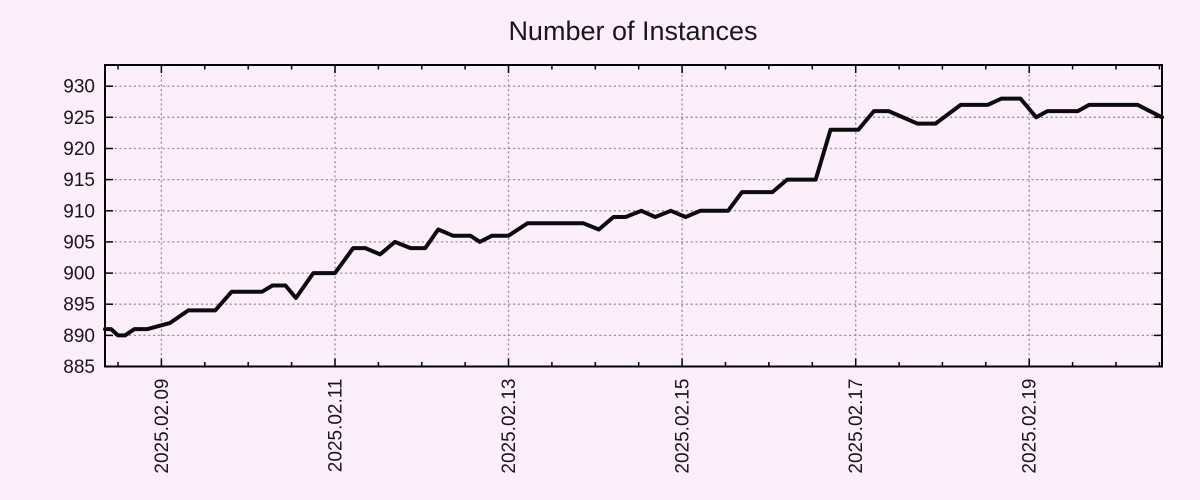 The width and height of the screenshot is (1200, 500). I want to click on x-tick-label: 2025.02.17, so click(856, 426).